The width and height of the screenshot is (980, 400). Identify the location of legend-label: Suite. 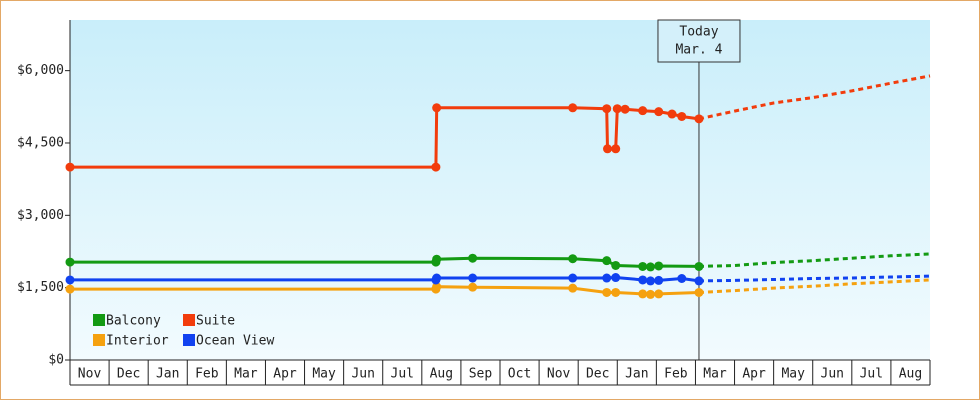
(215, 321).